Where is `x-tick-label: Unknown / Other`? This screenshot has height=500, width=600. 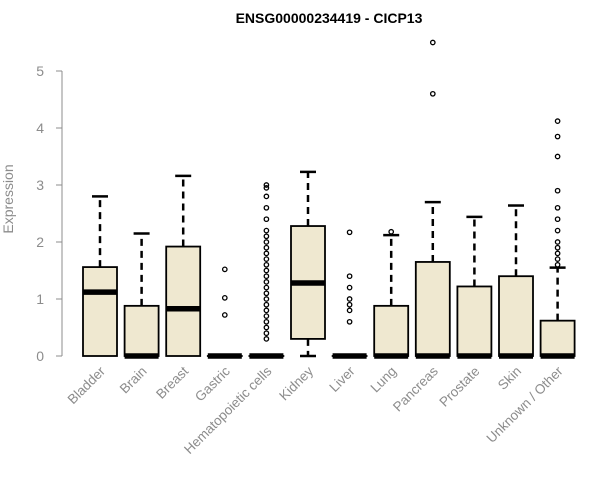 x-tick-label: Unknown / Other is located at coordinates (524, 404).